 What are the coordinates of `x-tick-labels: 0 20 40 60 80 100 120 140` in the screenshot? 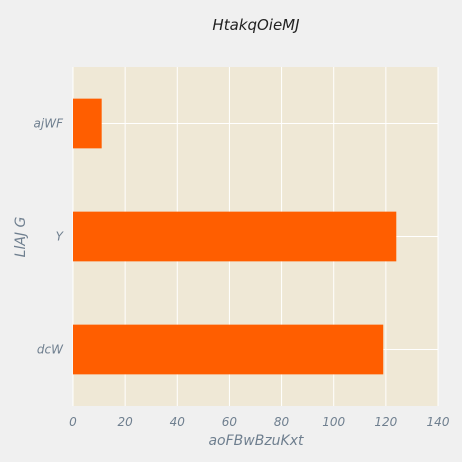 It's located at (259, 422).